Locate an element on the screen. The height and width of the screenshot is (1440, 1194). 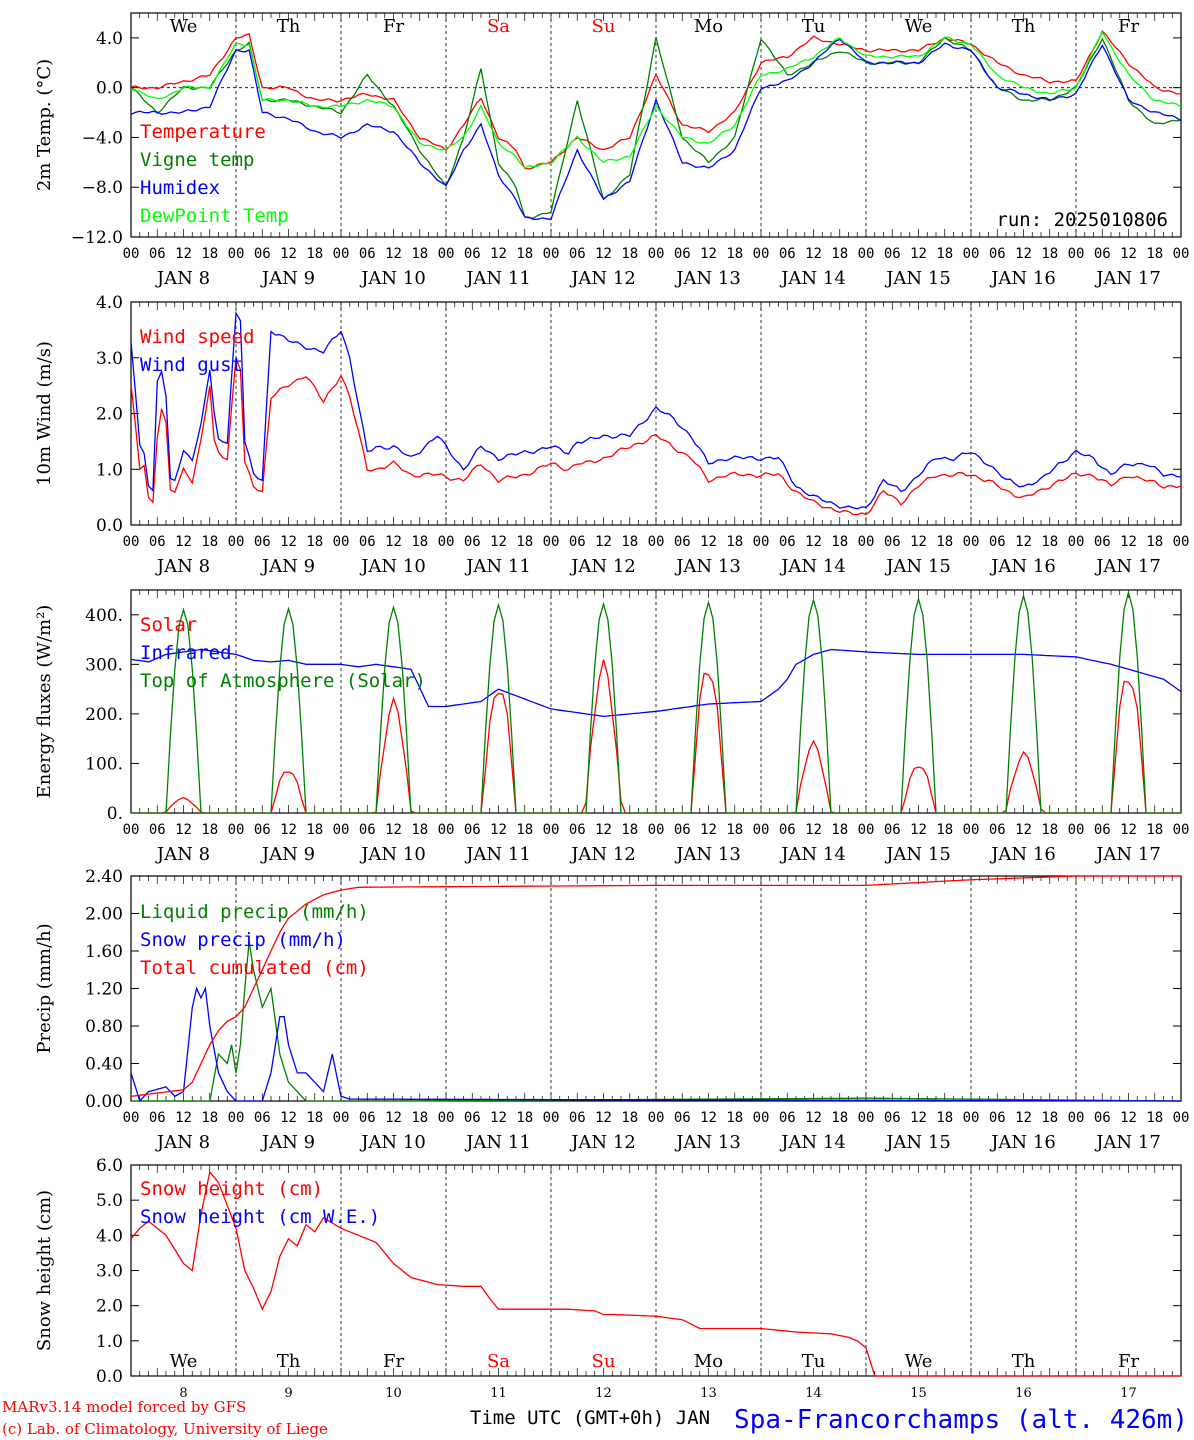
day-of-week-label: We is located at coordinates (184, 26).